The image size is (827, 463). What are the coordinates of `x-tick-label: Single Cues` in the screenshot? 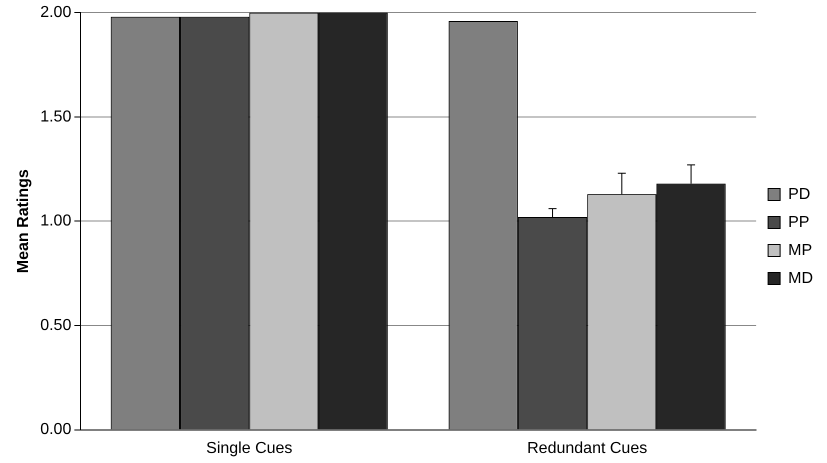 It's located at (249, 448).